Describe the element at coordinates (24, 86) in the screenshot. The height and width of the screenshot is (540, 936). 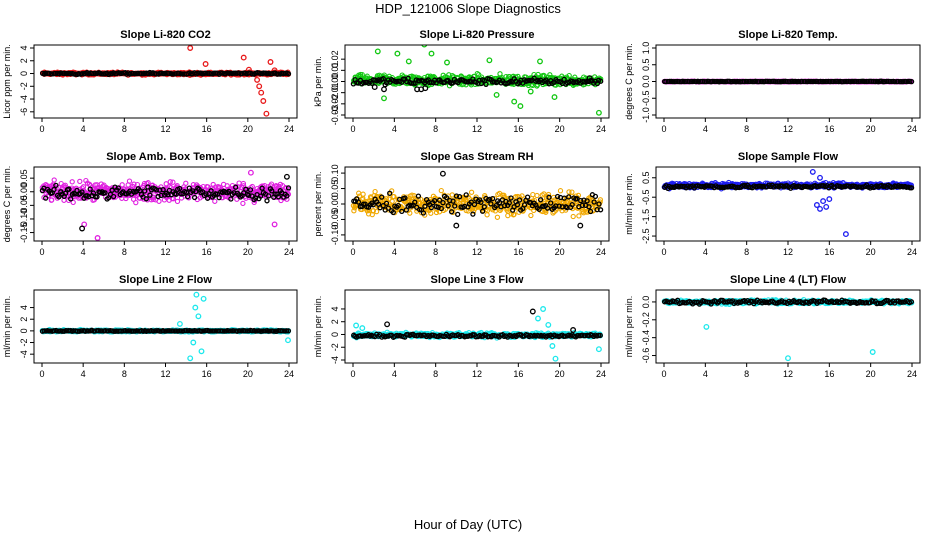
I see `y-tick-label: -2` at that location.